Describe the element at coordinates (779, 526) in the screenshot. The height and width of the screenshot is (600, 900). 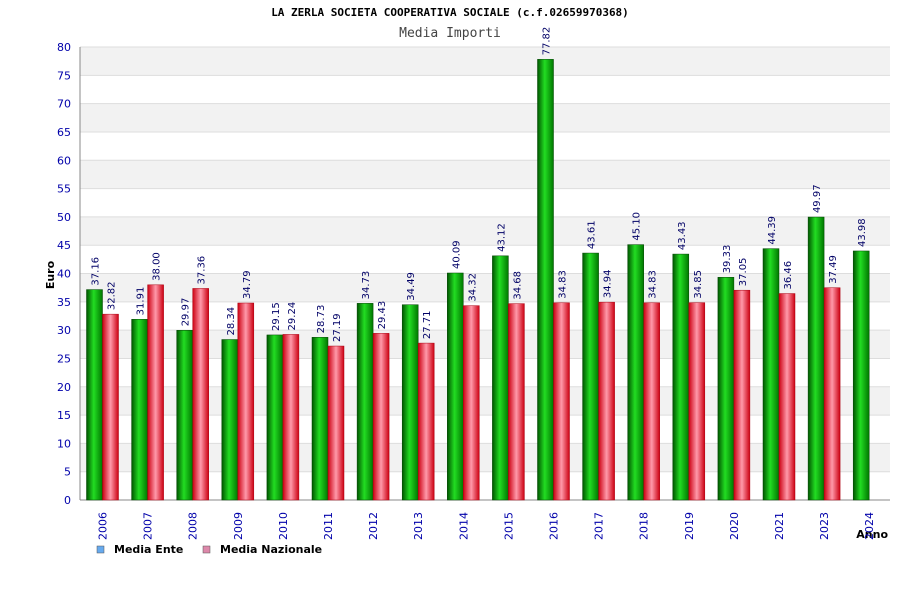
I see `x-tick-label: 2021` at that location.